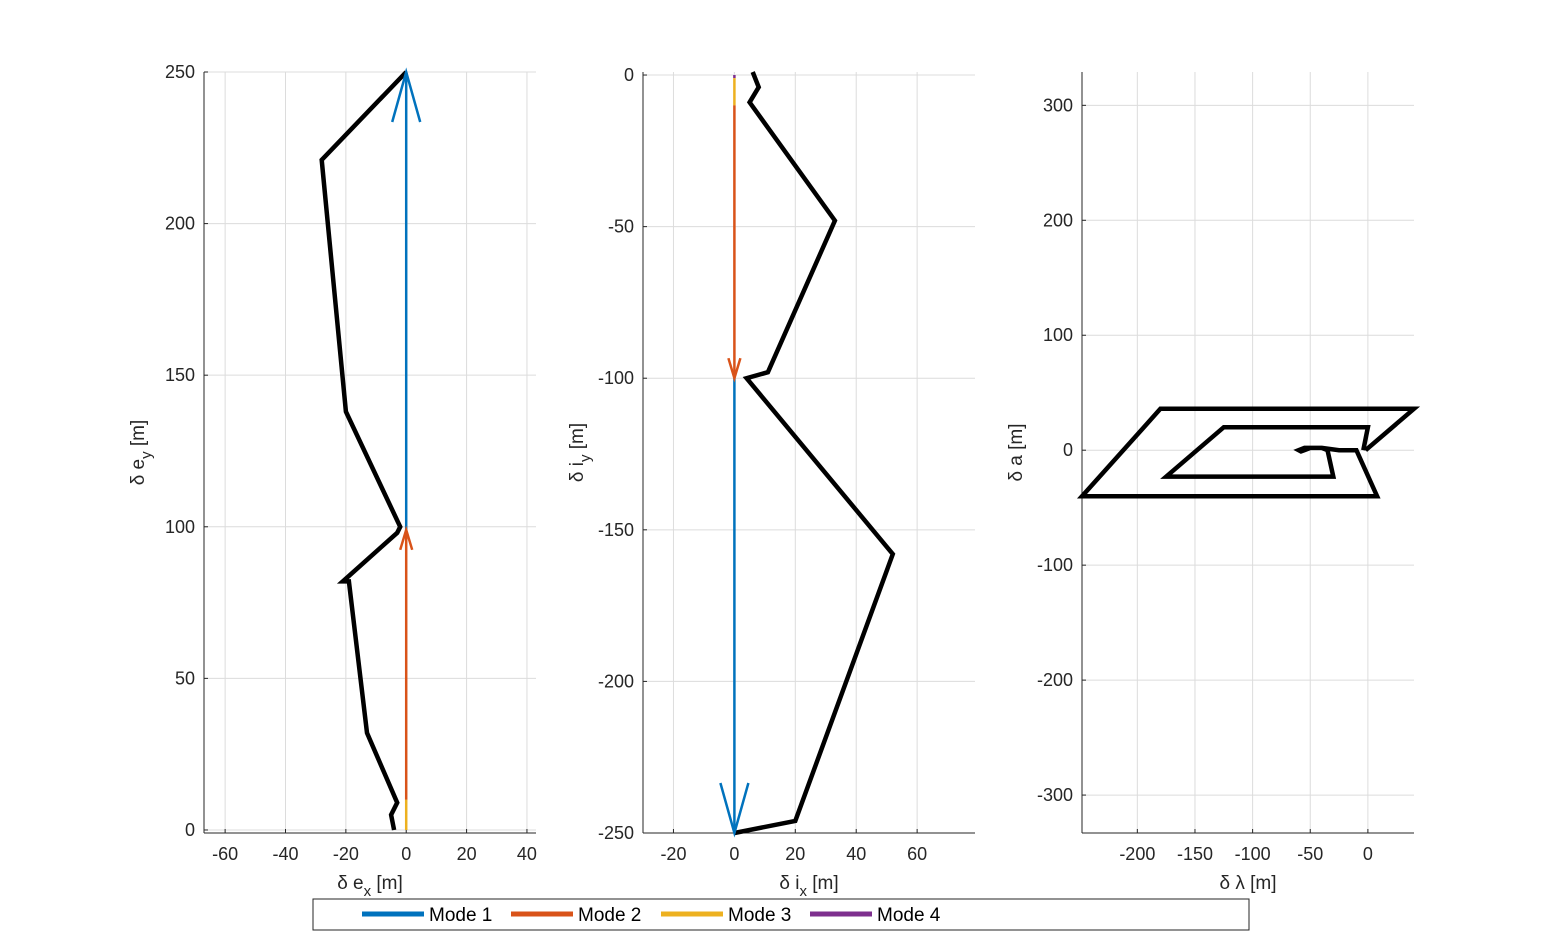  Describe the element at coordinates (616, 530) in the screenshot. I see `y-tick-label: -150` at that location.